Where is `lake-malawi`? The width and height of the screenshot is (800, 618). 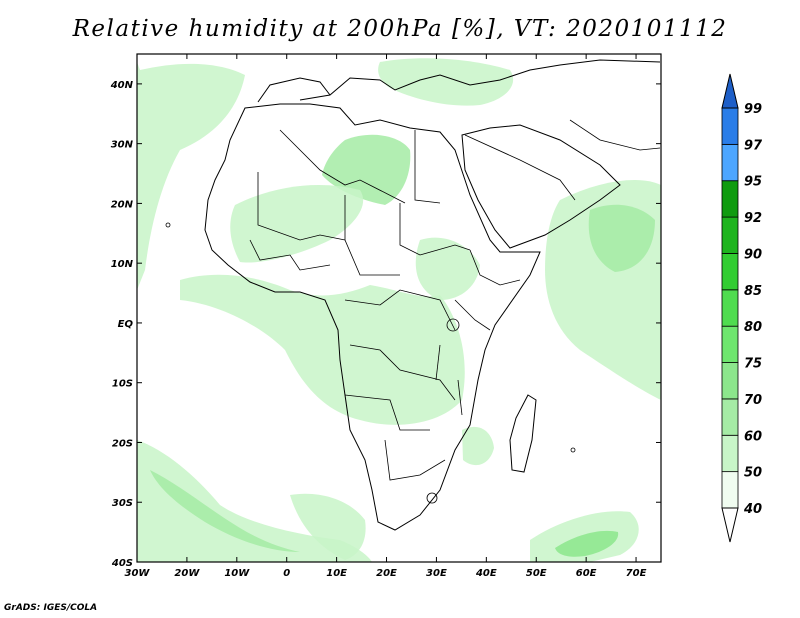 lake-malawi is located at coordinates (460, 397).